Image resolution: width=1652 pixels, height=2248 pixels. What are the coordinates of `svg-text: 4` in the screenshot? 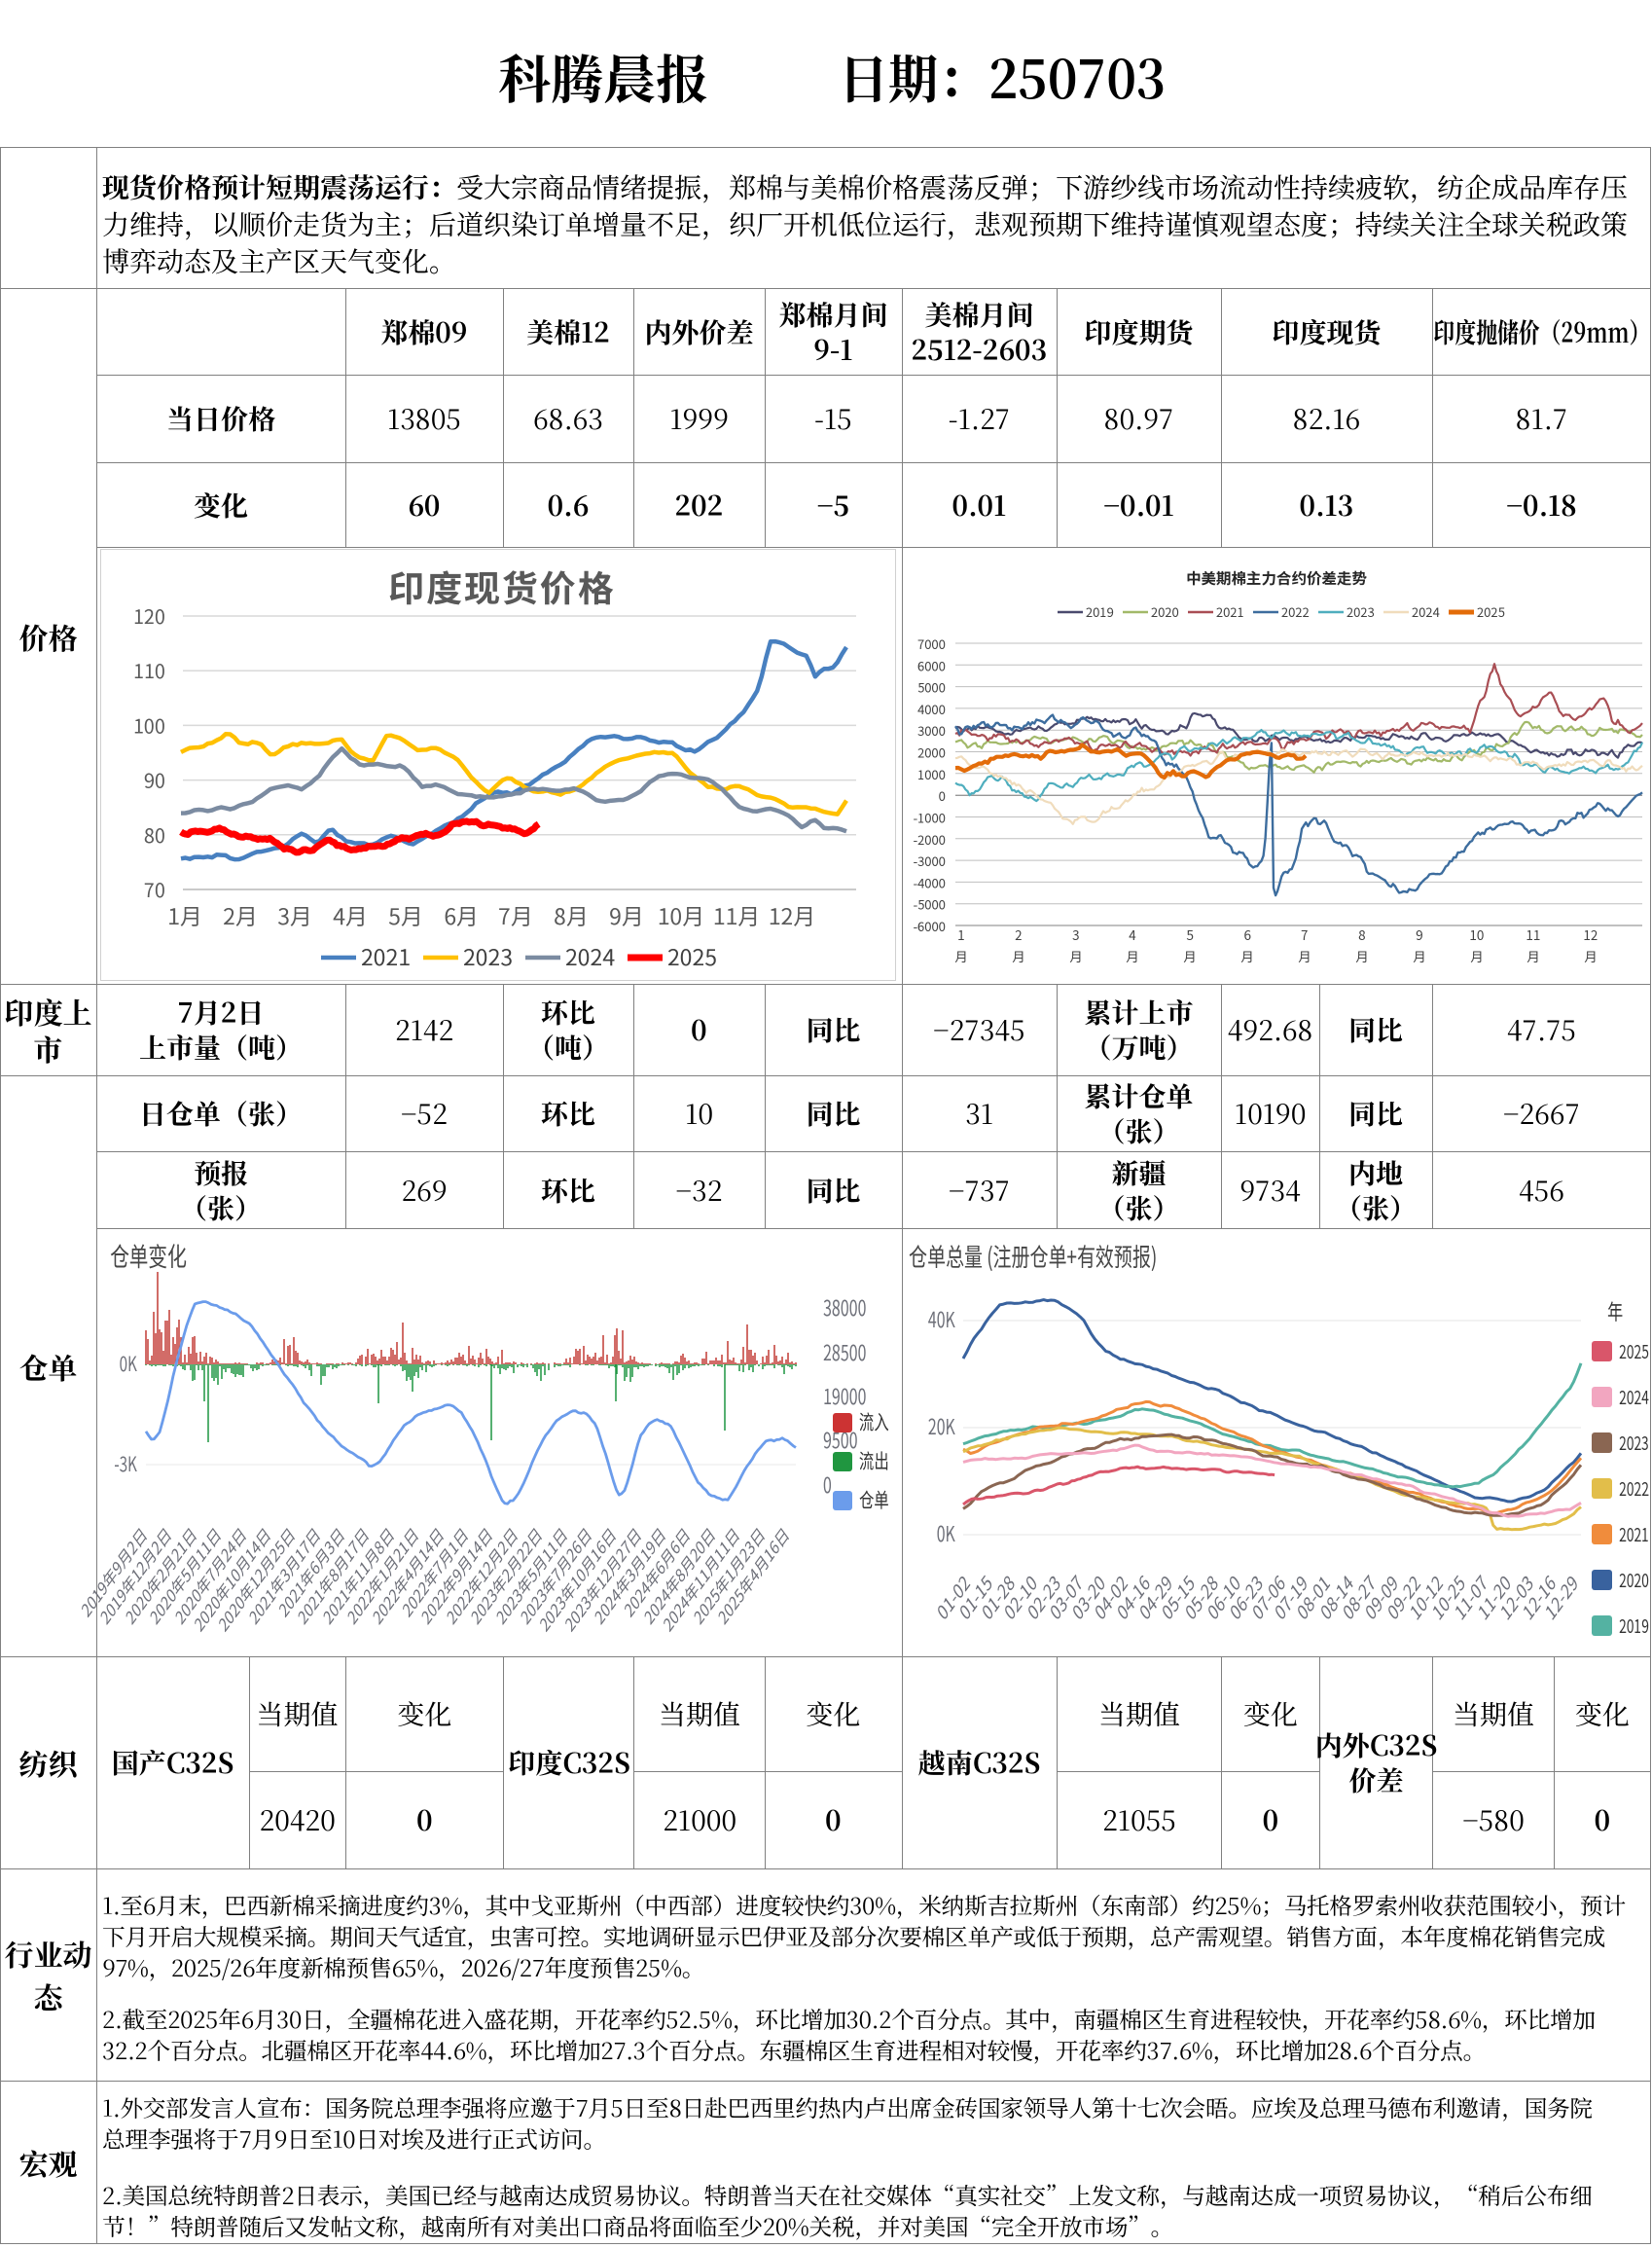 It's located at (1132, 934).